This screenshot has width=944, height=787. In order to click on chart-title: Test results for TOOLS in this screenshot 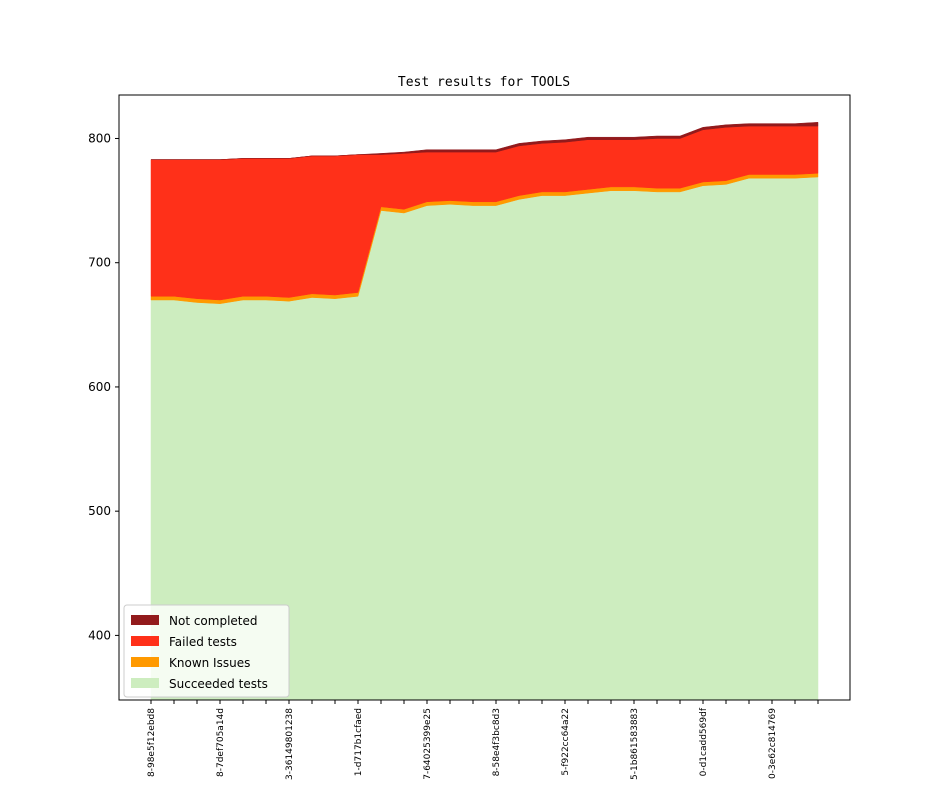, I will do `click(484, 82)`.